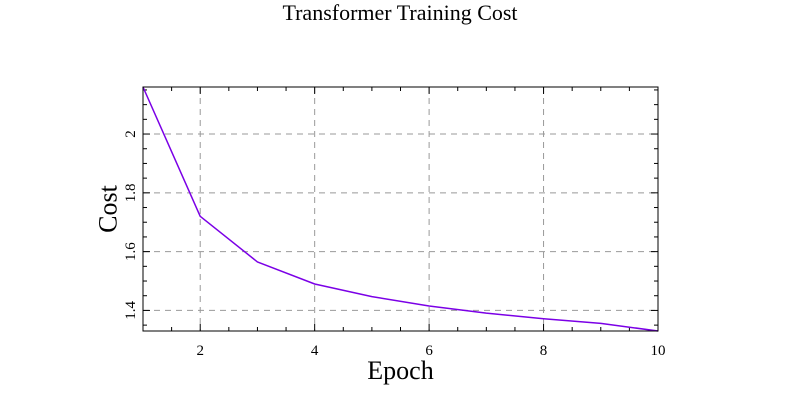  I want to click on y-tick-label: 1.4, so click(131, 310).